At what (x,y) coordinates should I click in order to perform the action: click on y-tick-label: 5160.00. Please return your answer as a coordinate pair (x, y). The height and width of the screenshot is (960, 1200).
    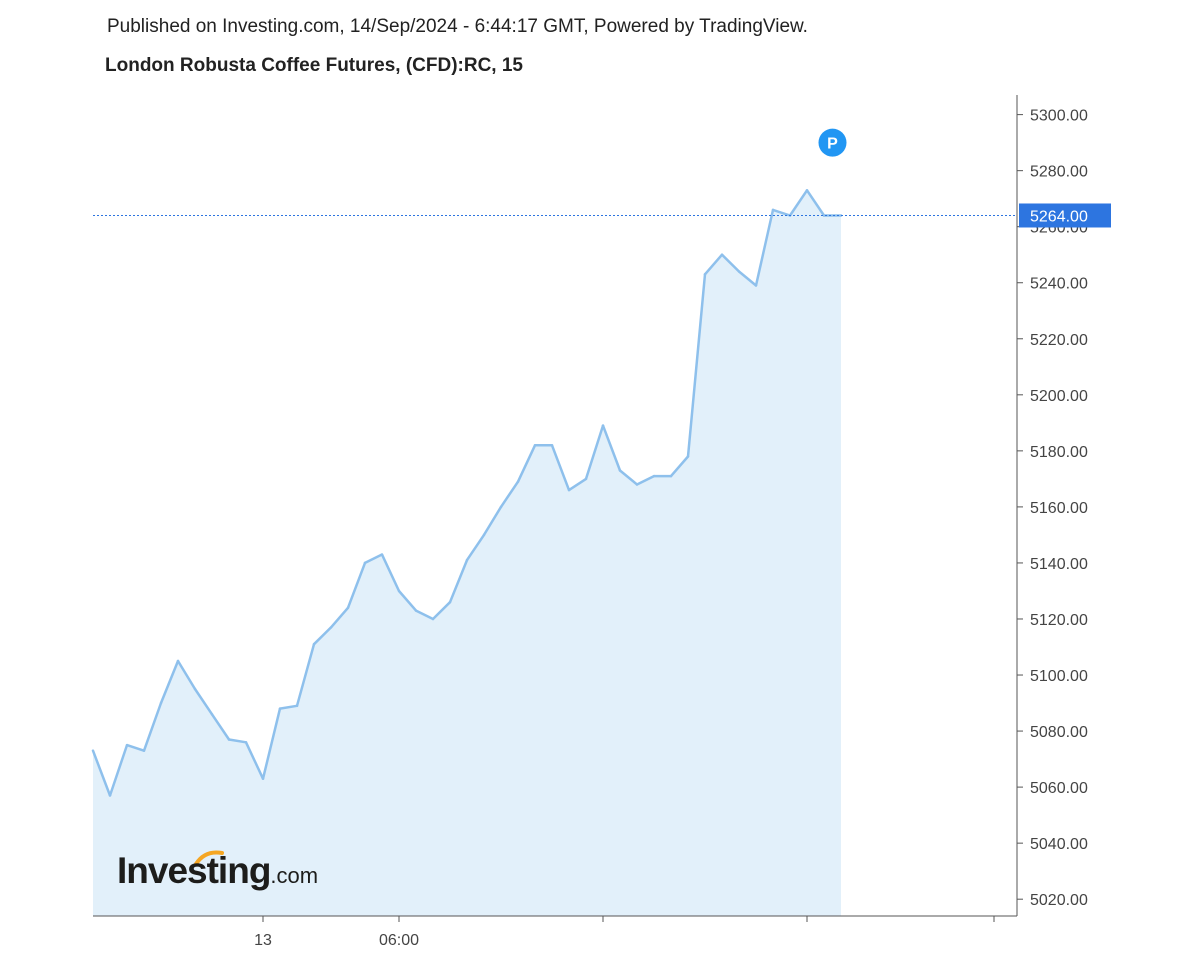
    Looking at the image, I should click on (1059, 508).